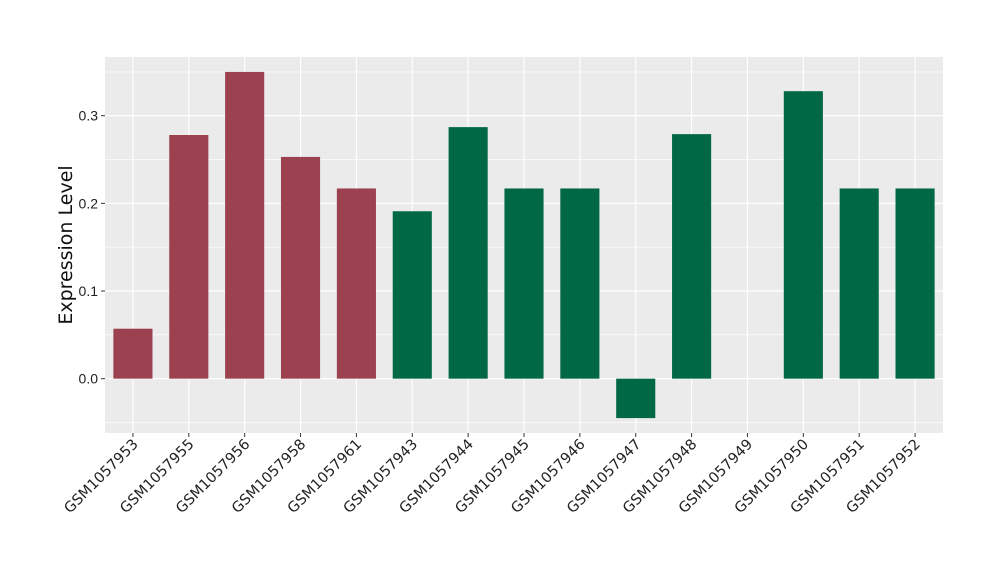 The height and width of the screenshot is (580, 1000). What do you see at coordinates (580, 283) in the screenshot?
I see `bar-GSM1057946` at bounding box center [580, 283].